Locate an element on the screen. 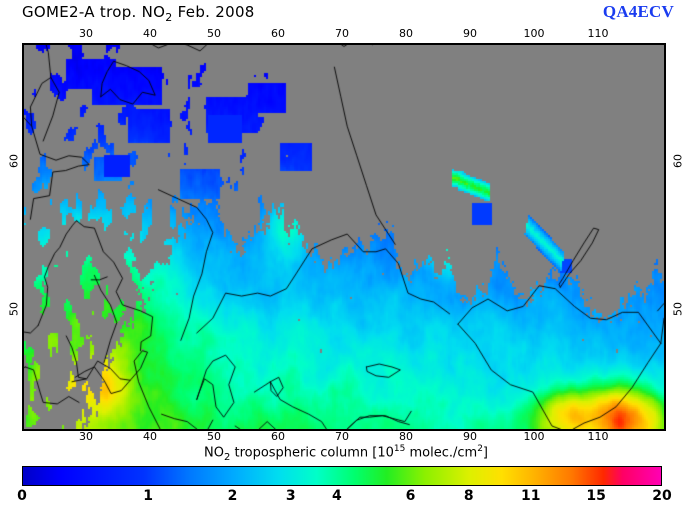 The height and width of the screenshot is (507, 692). colorbar-tick-label: 2 is located at coordinates (232, 496).